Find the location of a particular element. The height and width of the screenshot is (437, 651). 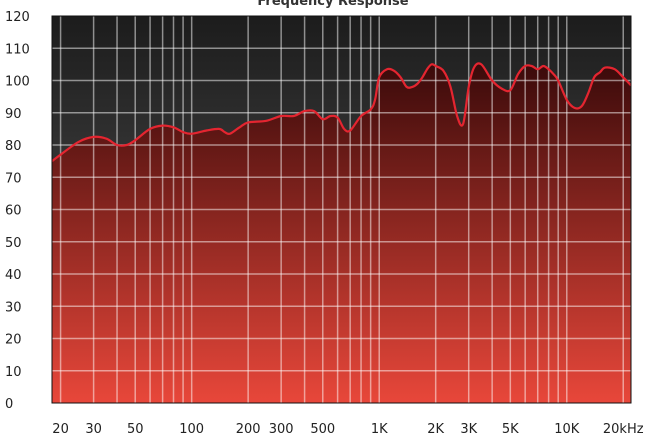

x-tick-label: 1K is located at coordinates (379, 429).